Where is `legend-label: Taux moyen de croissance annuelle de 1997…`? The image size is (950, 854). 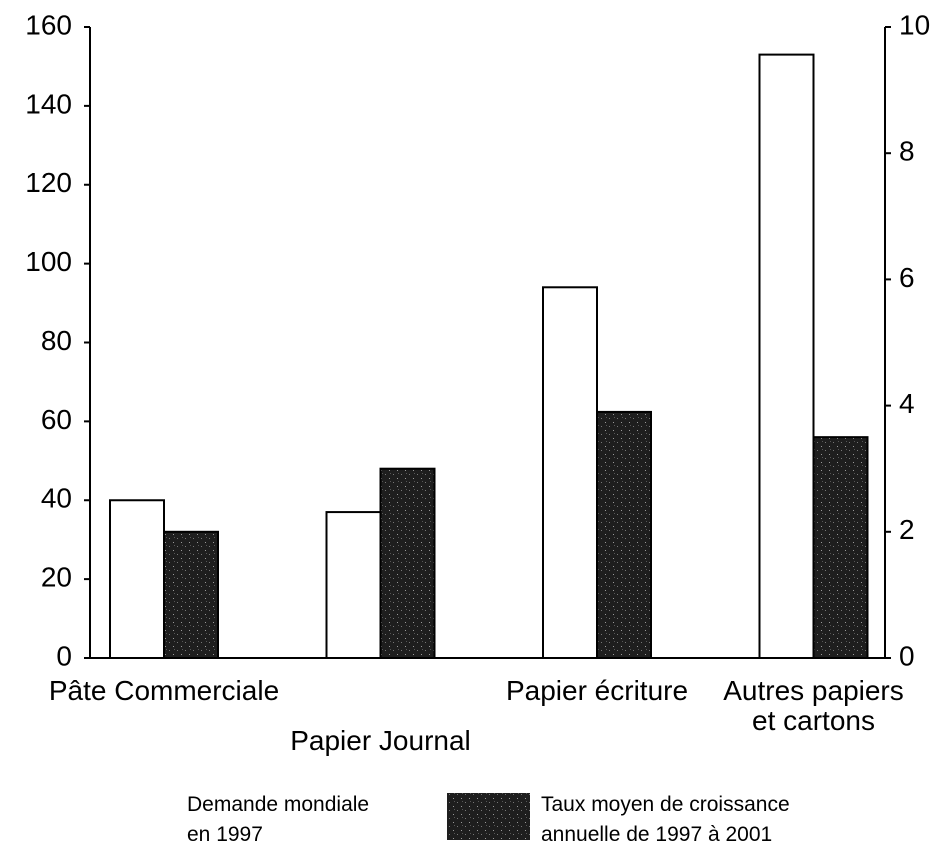
legend-label: Taux moyen de croissance annuelle de 1997… is located at coordinates (665, 819).